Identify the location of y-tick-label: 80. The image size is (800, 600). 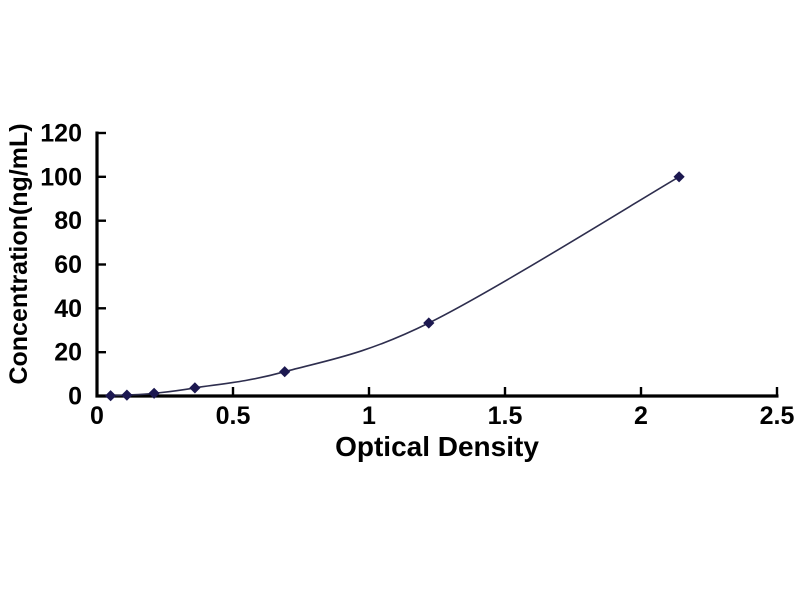
(68, 221).